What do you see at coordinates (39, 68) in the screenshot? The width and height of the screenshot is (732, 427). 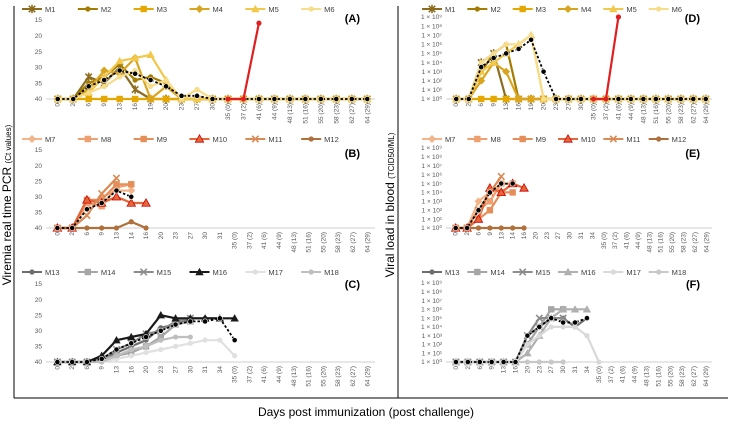 I see `ytick-label: 30` at bounding box center [39, 68].